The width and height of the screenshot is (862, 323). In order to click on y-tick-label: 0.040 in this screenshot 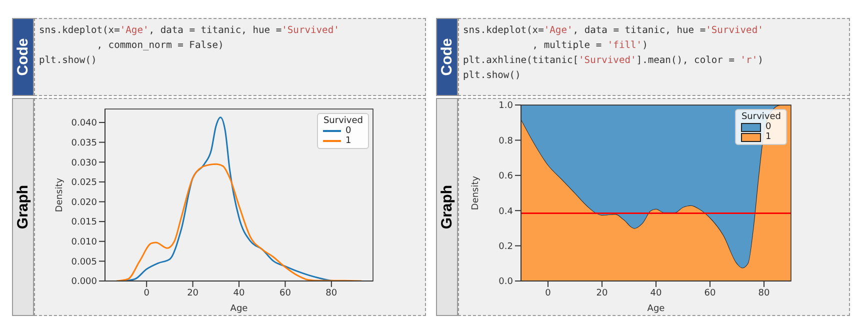, I will do `click(84, 123)`.